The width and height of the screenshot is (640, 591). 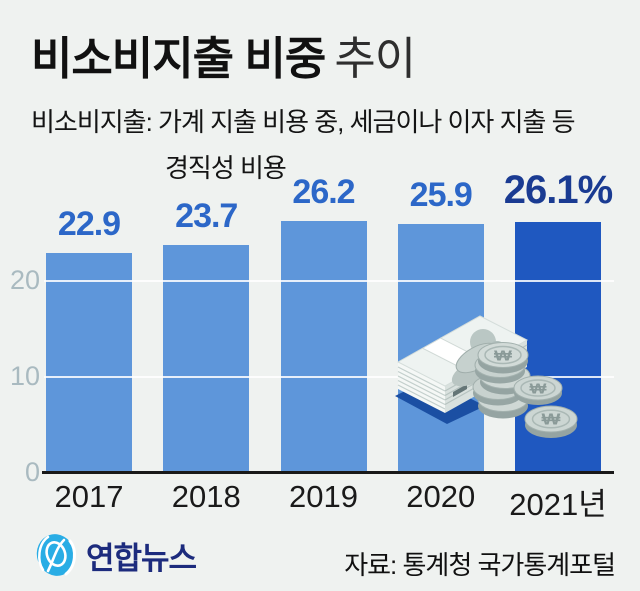 What do you see at coordinates (24, 280) in the screenshot?
I see `y-axis-tick: 20` at bounding box center [24, 280].